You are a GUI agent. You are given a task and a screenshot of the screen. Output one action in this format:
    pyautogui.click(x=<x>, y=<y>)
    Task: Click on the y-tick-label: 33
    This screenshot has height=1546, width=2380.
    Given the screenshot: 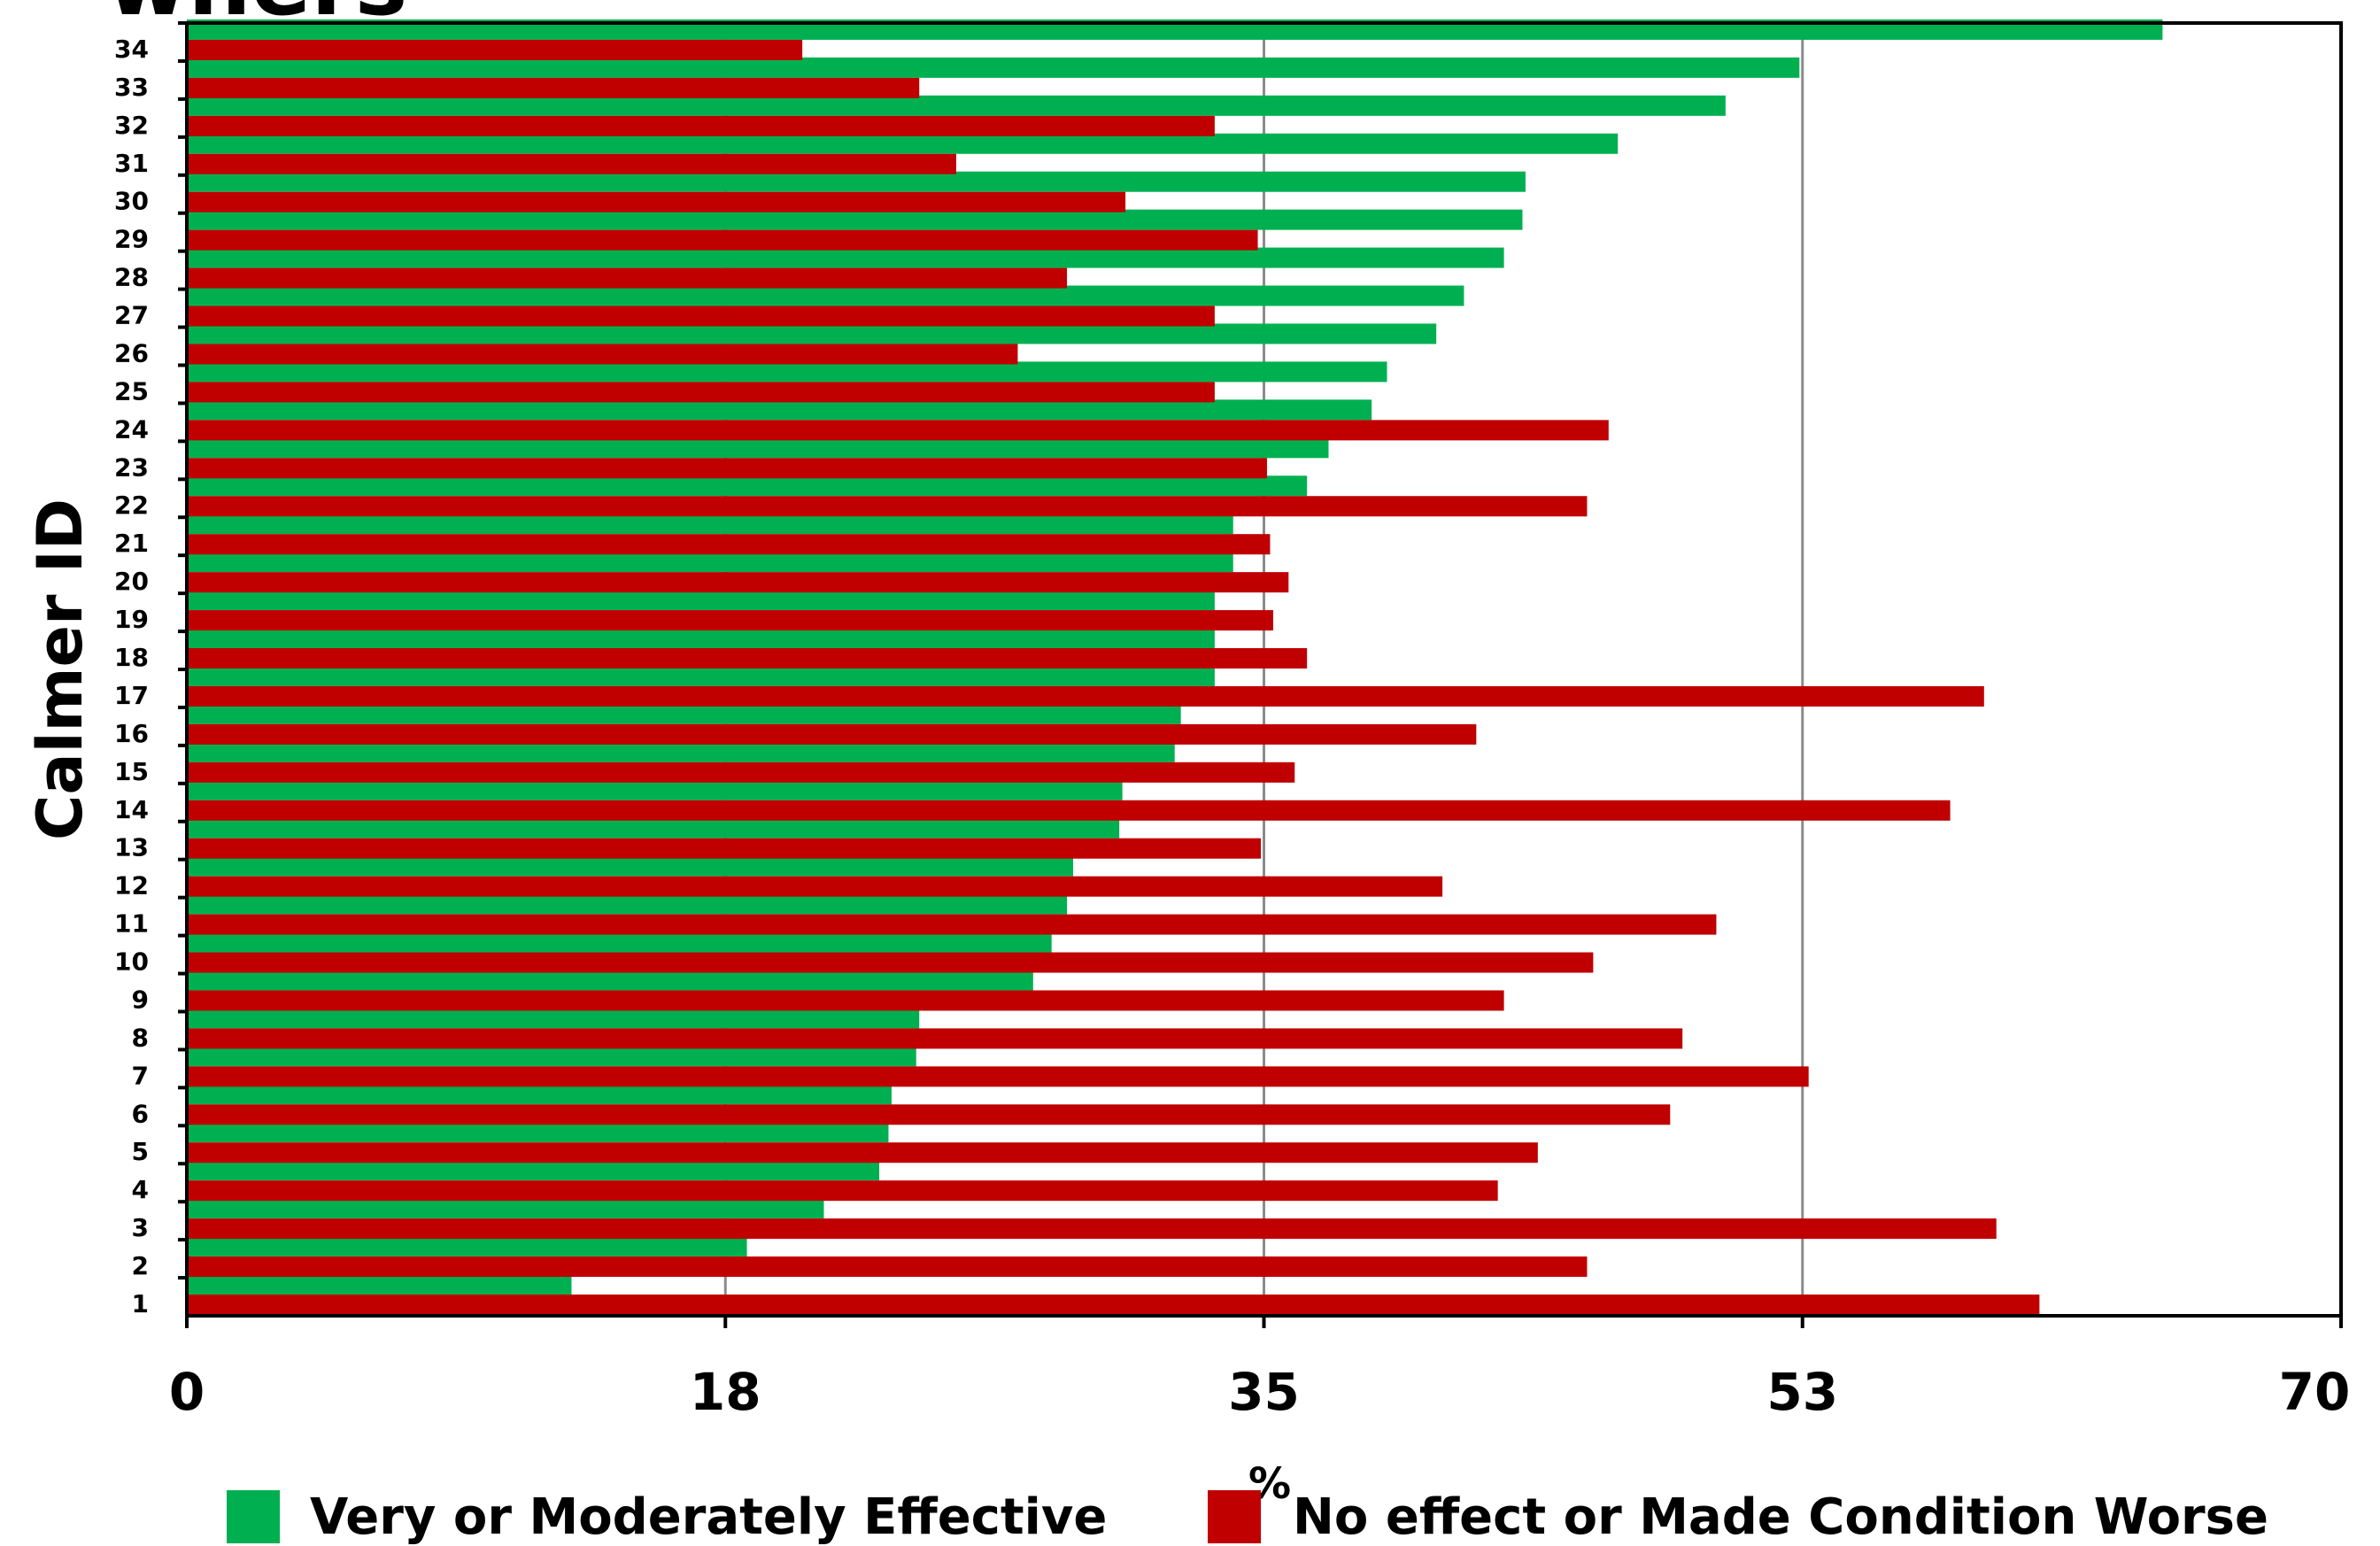 What is the action you would take?
    pyautogui.click(x=131, y=87)
    